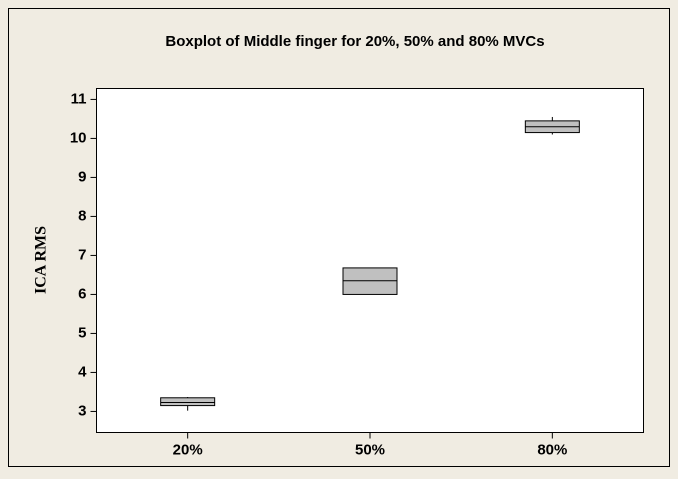  Describe the element at coordinates (188, 402) in the screenshot. I see `box` at that location.